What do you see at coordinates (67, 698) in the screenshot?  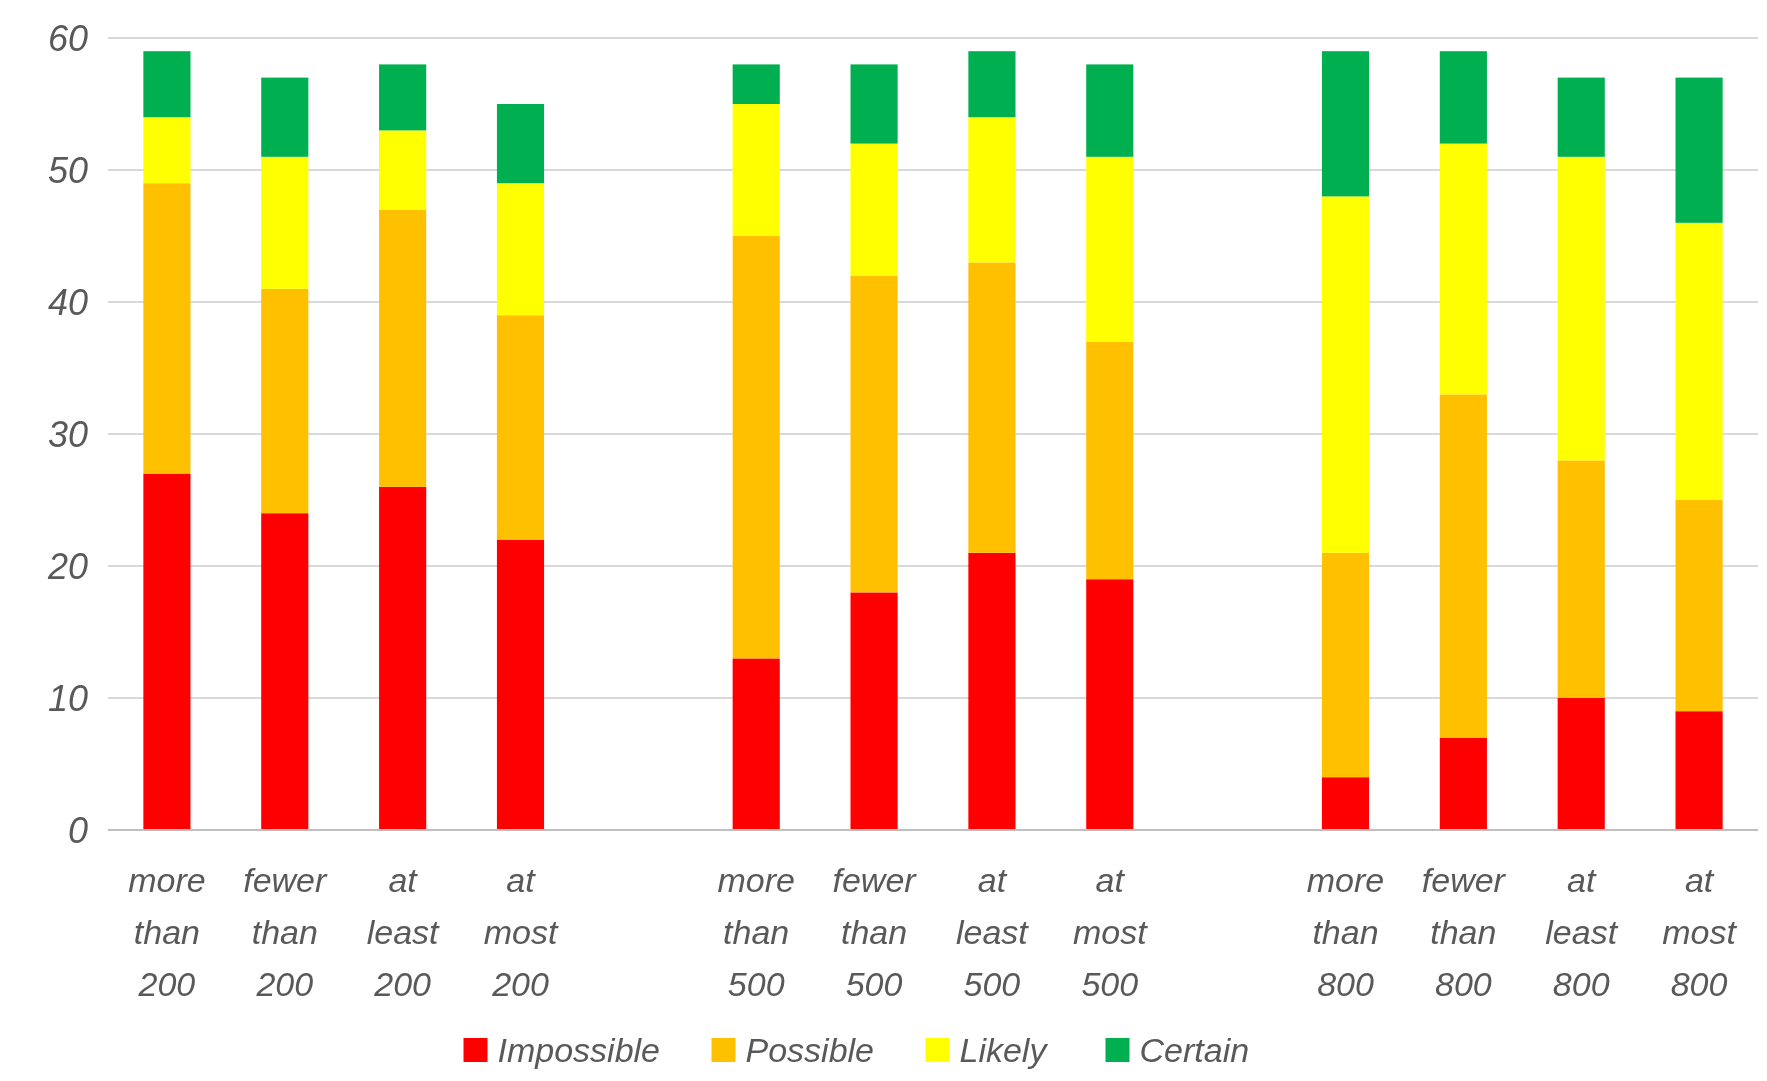 I see `y-tick-label: 10` at bounding box center [67, 698].